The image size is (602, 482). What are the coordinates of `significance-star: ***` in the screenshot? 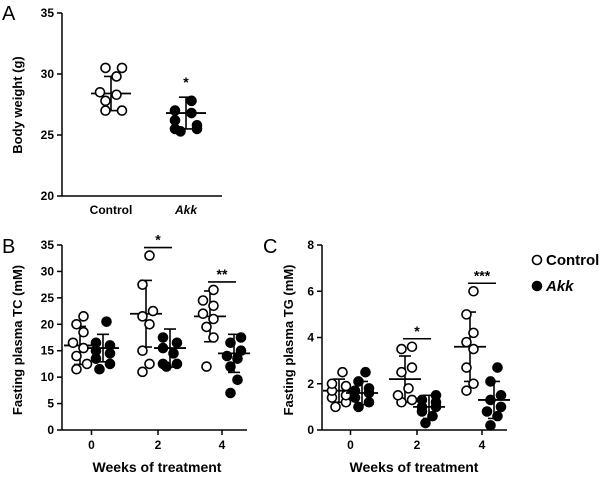 It's located at (482, 275).